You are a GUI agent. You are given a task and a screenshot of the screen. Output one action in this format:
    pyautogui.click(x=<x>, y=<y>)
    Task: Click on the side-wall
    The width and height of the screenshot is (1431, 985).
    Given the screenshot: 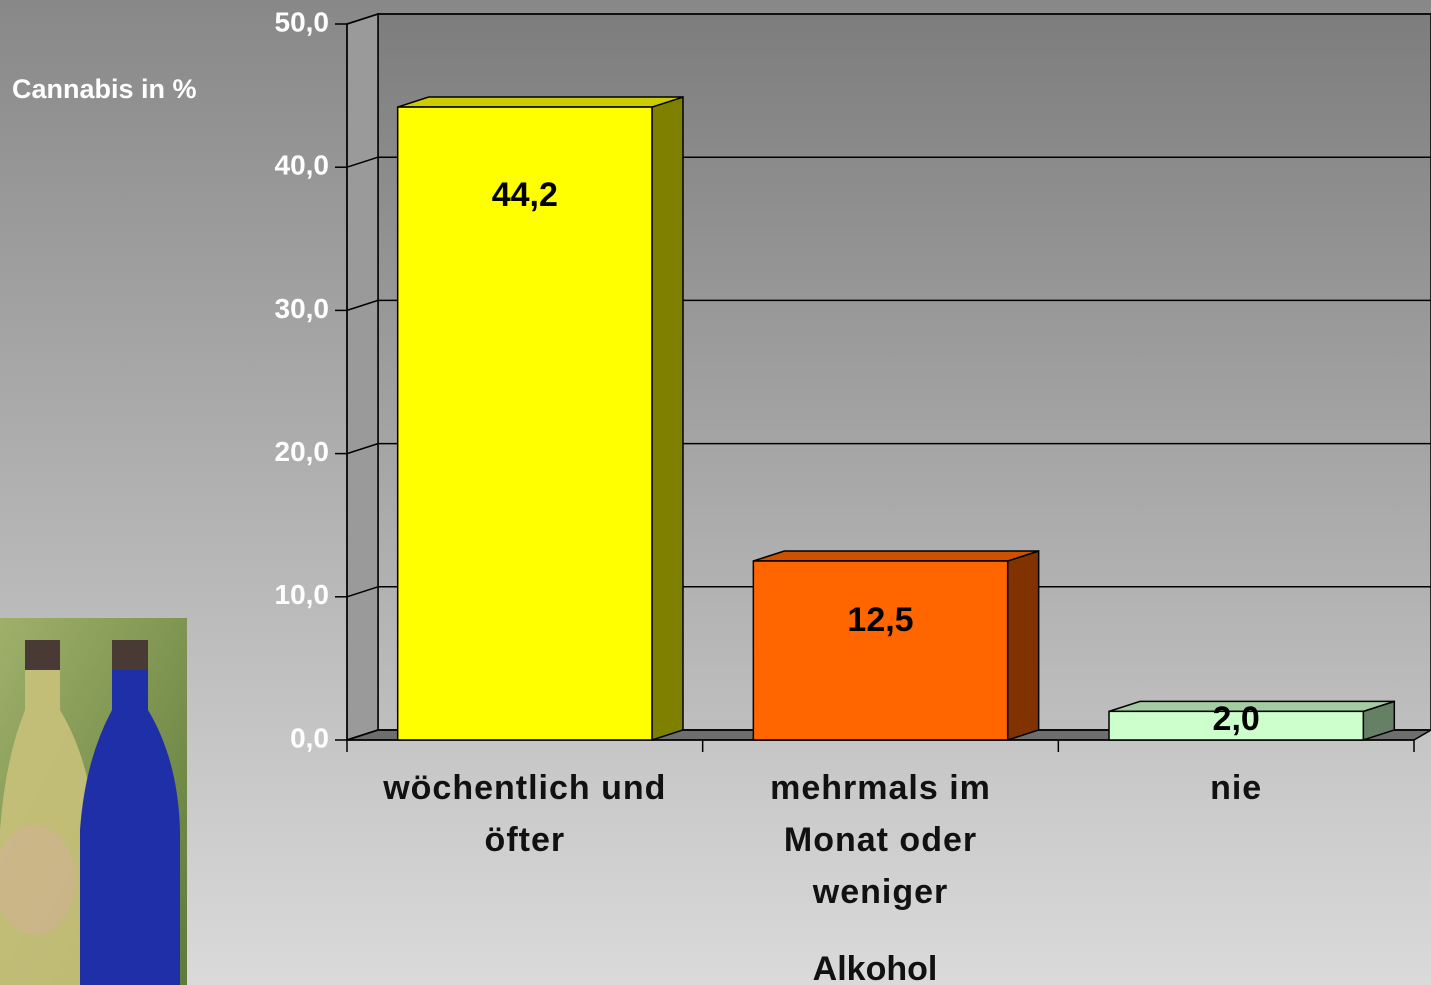 What is the action you would take?
    pyautogui.click(x=362, y=377)
    